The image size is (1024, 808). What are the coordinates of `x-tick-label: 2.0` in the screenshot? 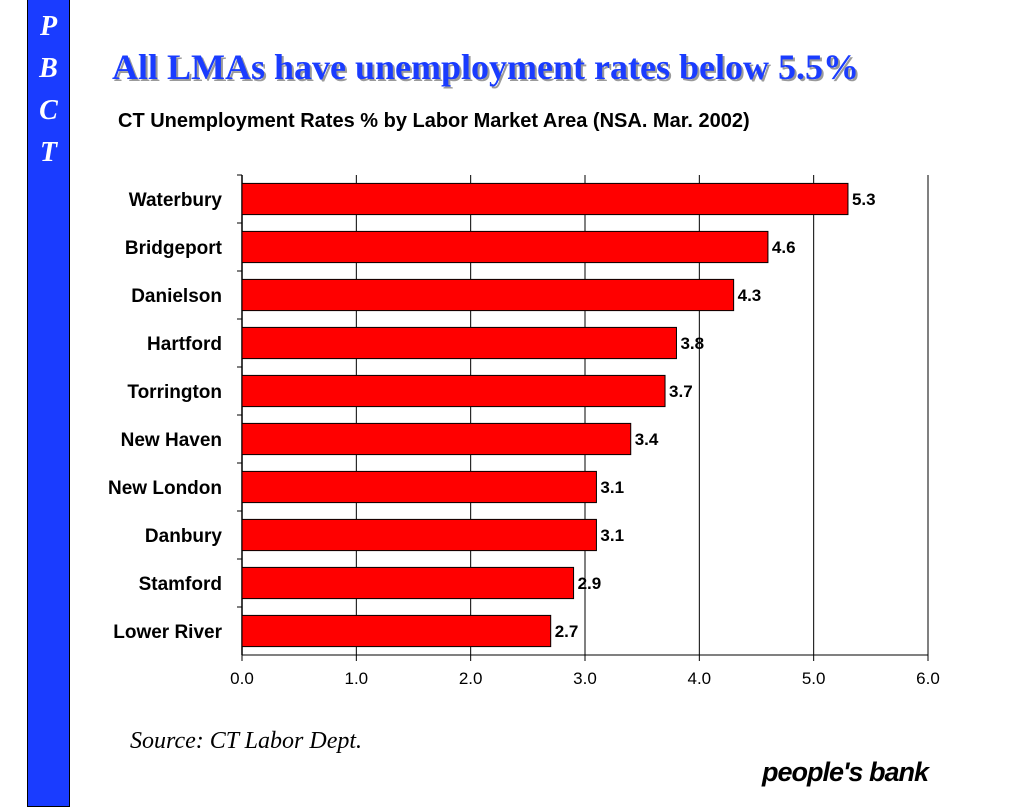 It's located at (471, 678).